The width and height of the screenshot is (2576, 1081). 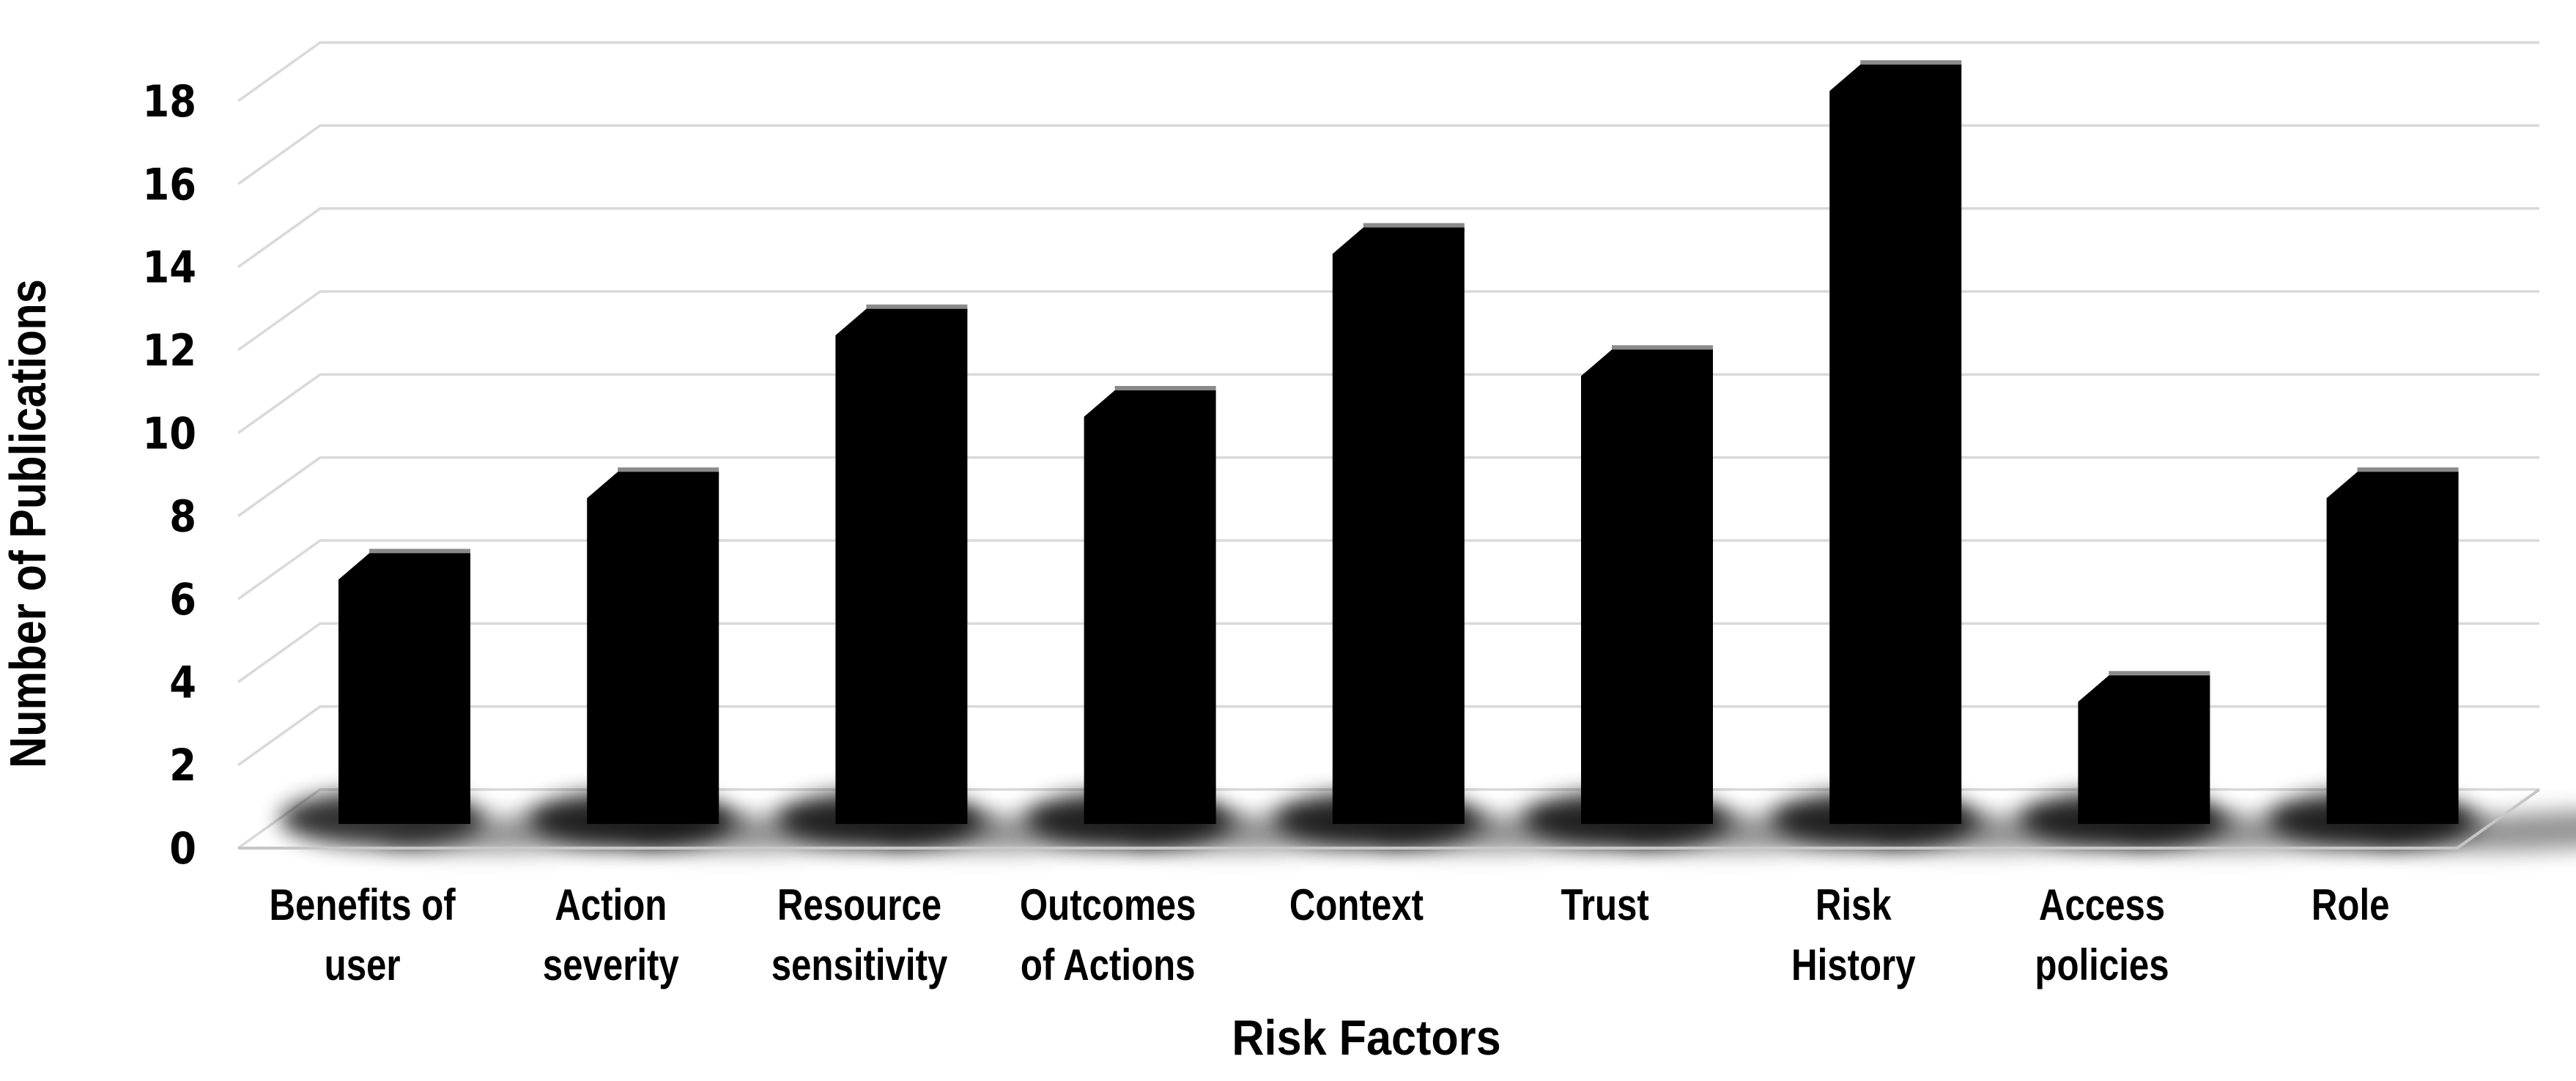 What do you see at coordinates (1398, 526) in the screenshot?
I see `bar-context` at bounding box center [1398, 526].